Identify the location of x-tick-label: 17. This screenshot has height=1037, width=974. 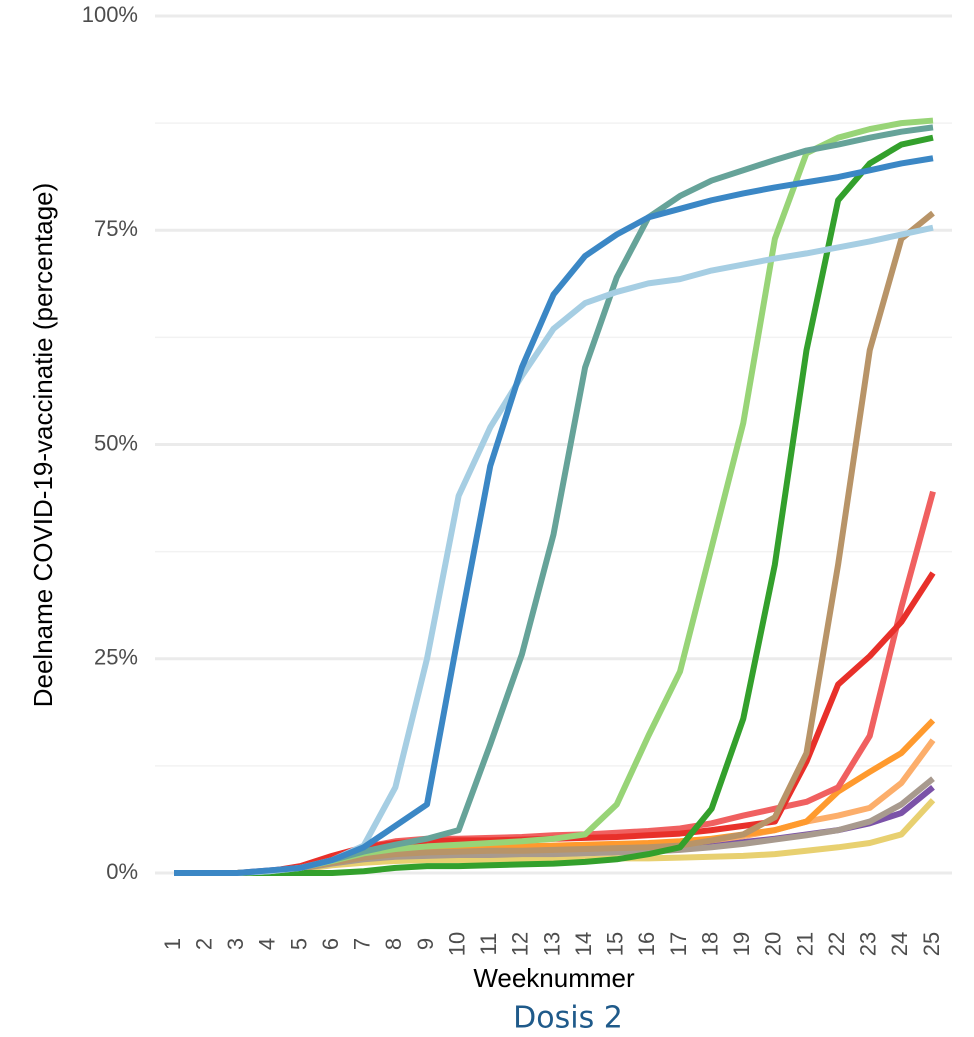
(678, 944).